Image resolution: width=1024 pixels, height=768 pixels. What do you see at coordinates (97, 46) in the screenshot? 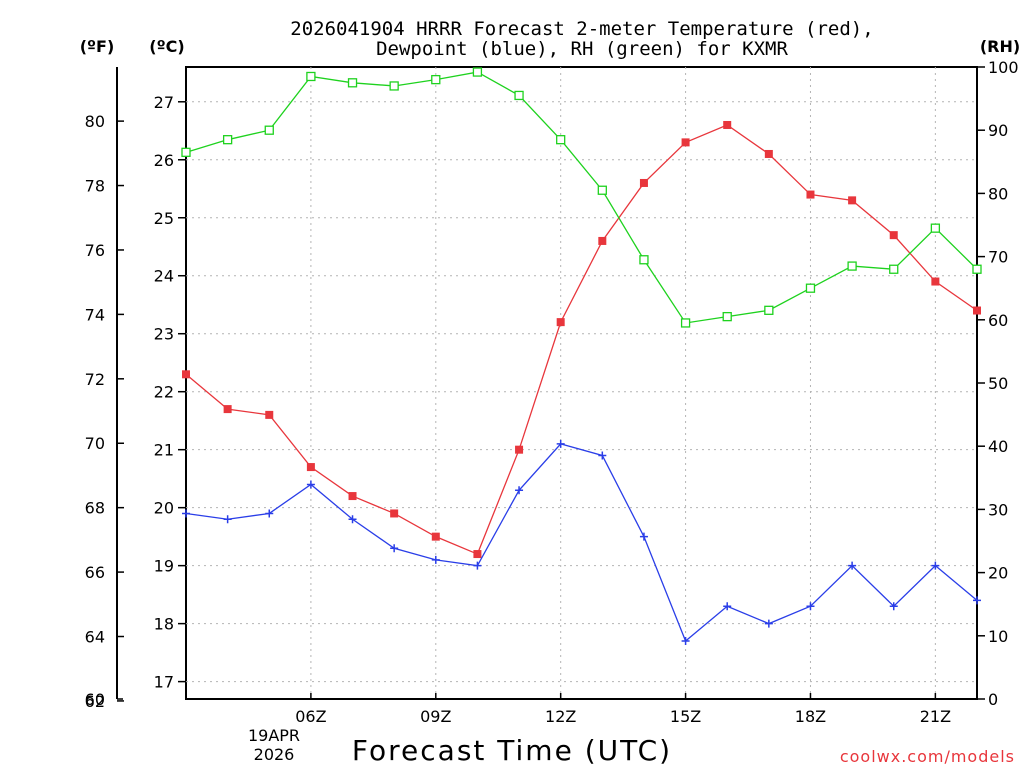
I see `fahrenheit-axis-unit: (ºF)` at bounding box center [97, 46].